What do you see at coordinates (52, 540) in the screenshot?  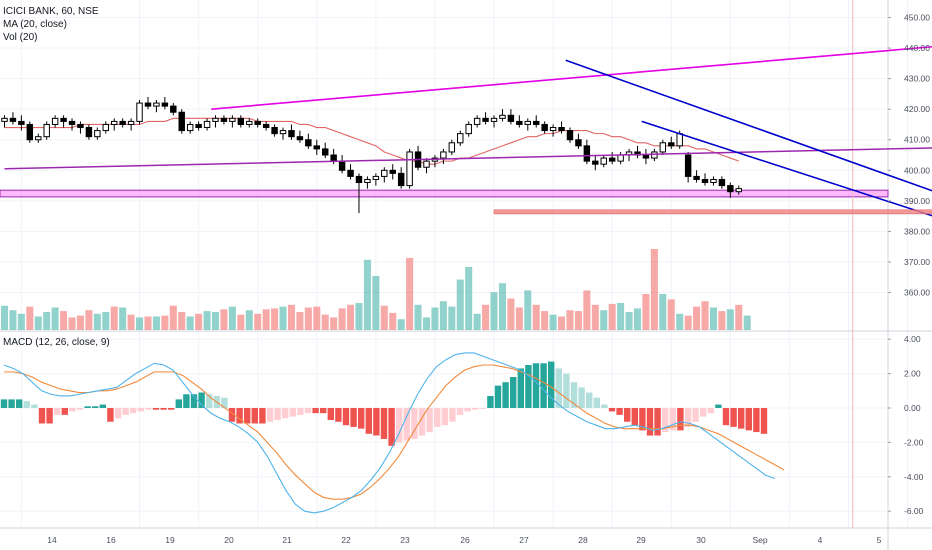 I see `time-tick-label: 14` at bounding box center [52, 540].